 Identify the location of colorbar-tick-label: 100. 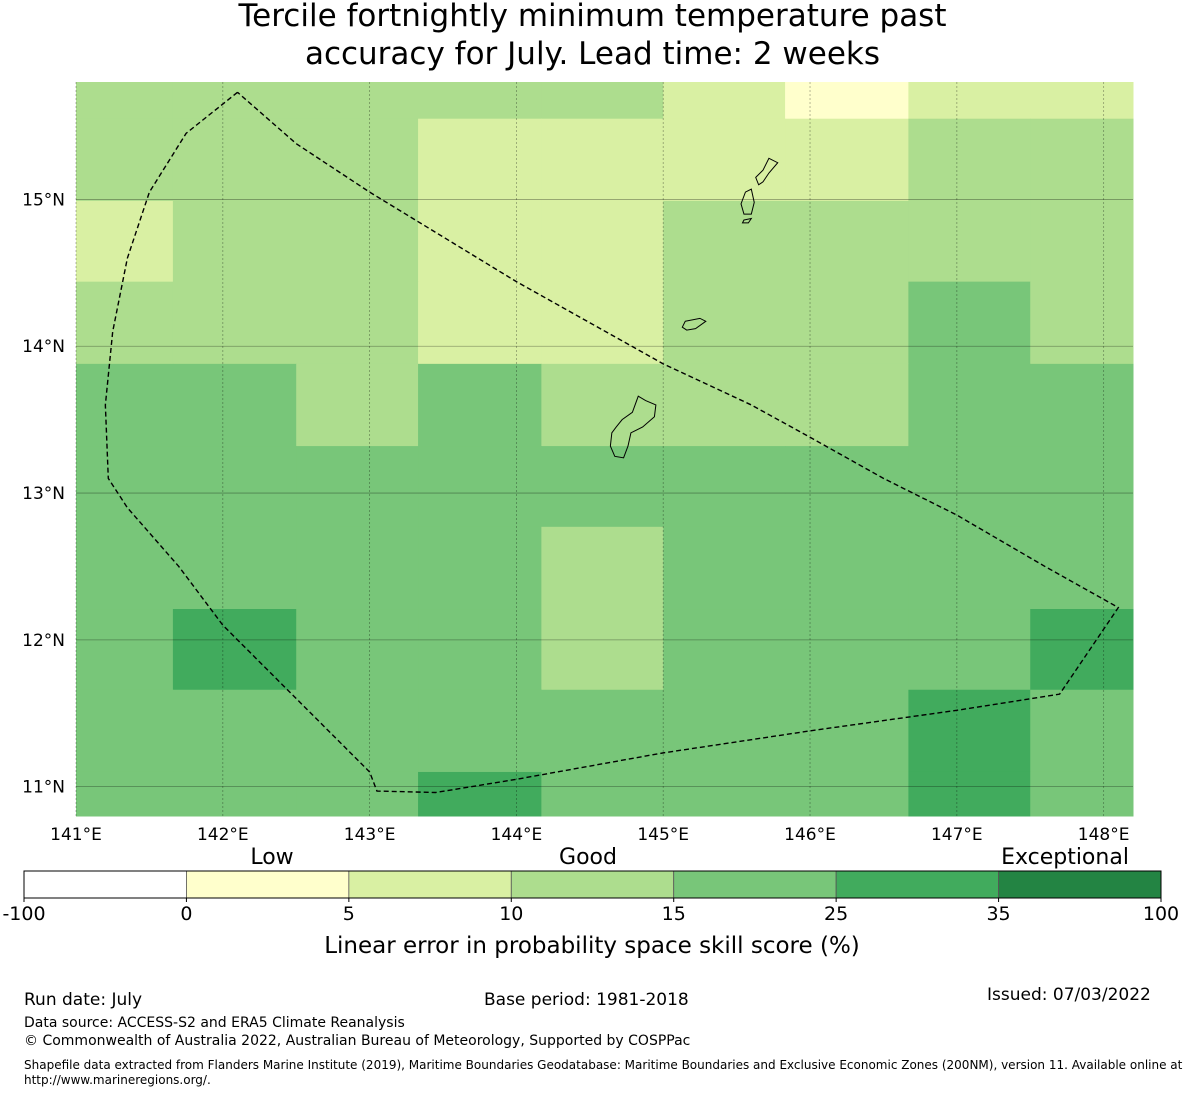
(1161, 914).